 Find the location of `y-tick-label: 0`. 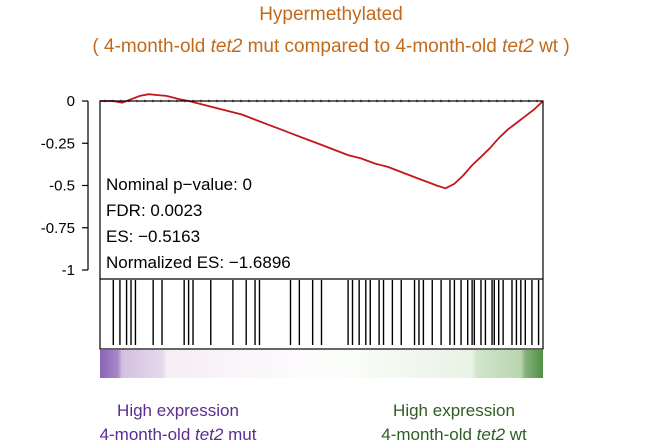

y-tick-label: 0 is located at coordinates (71, 101).